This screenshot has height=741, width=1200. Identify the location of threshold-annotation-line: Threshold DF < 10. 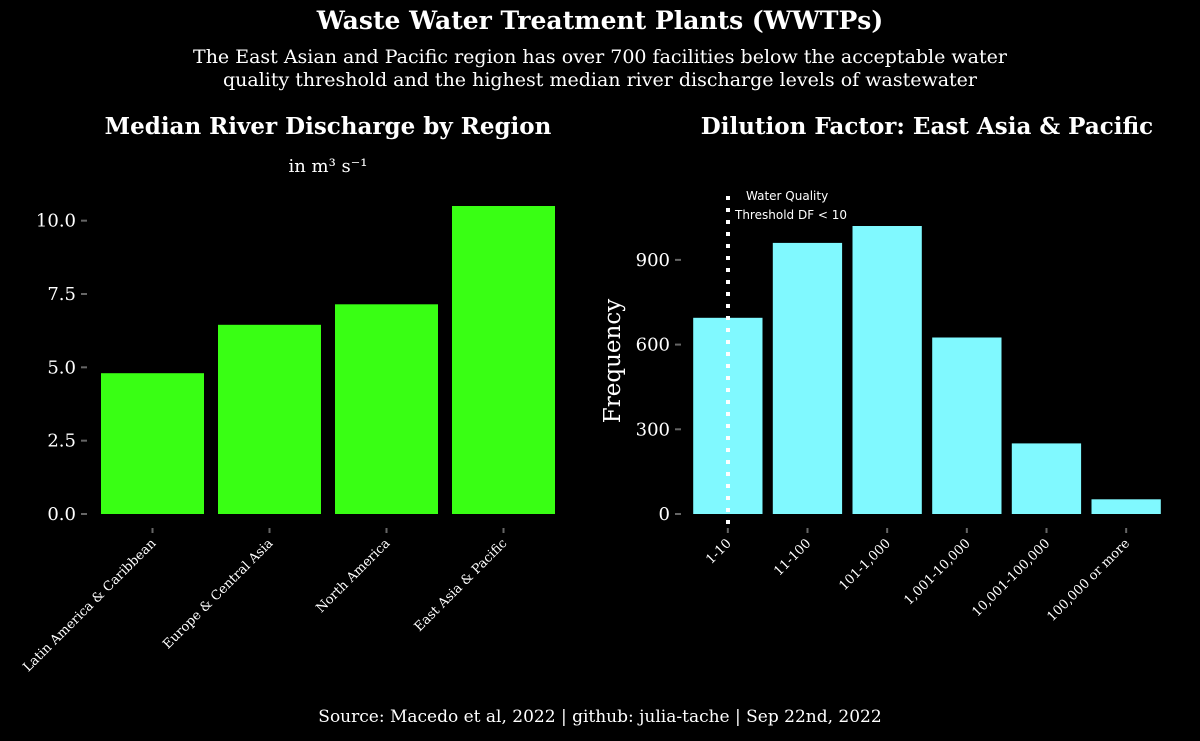
(790, 215).